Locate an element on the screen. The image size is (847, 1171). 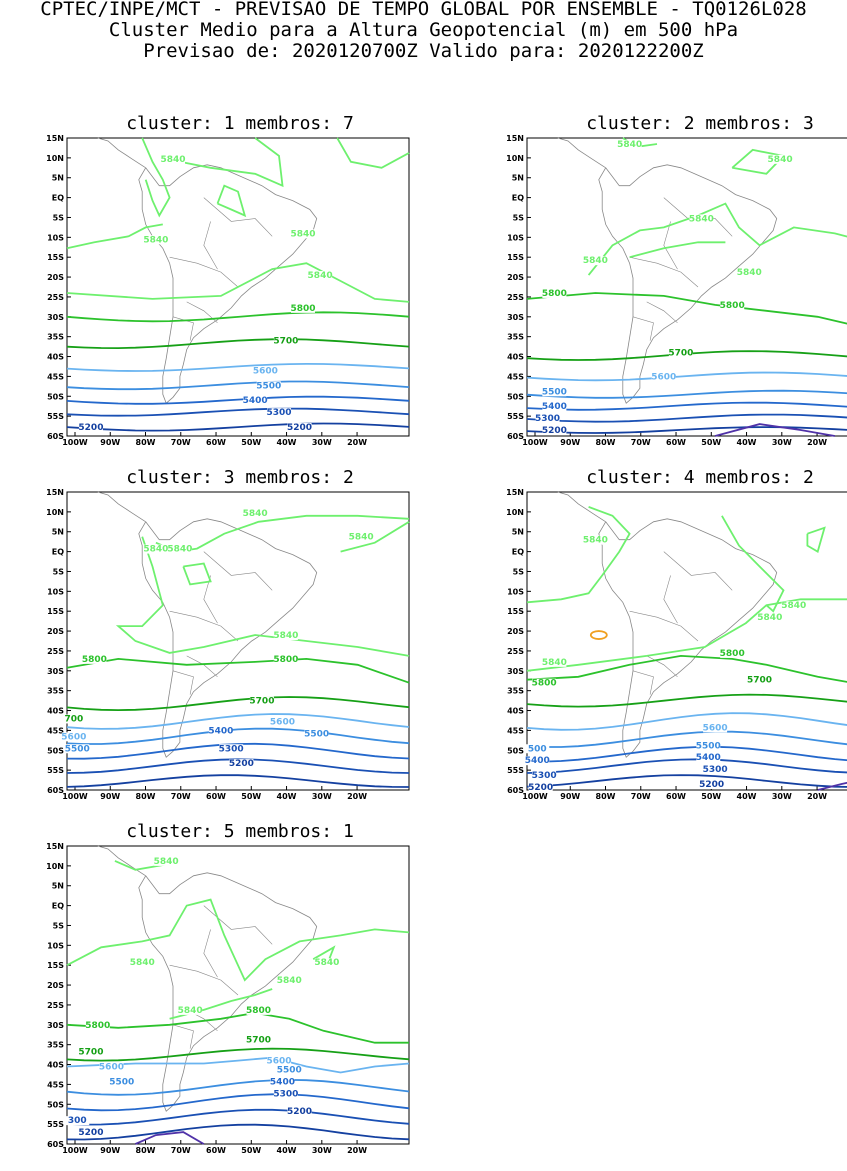
plot-frame is located at coordinates (238, 995).